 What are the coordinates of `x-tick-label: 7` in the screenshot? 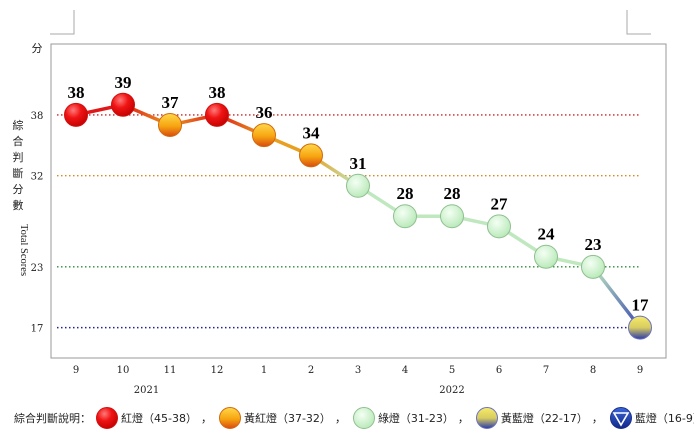 It's located at (546, 370).